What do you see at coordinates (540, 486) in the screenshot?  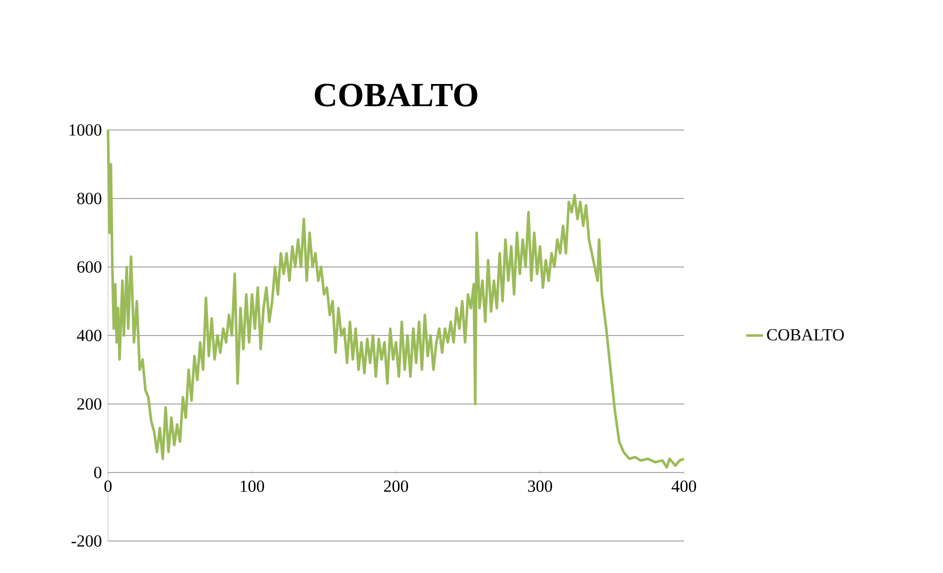 I see `x-tick-label: 300` at bounding box center [540, 486].